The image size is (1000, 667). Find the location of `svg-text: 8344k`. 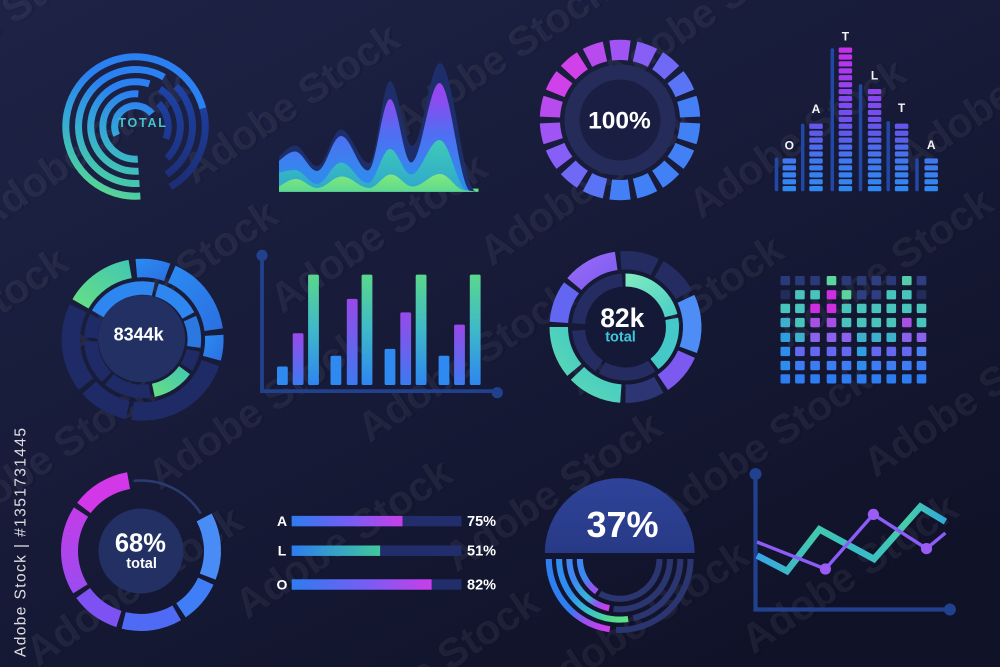

svg-text: 8344k is located at coordinates (139, 335).